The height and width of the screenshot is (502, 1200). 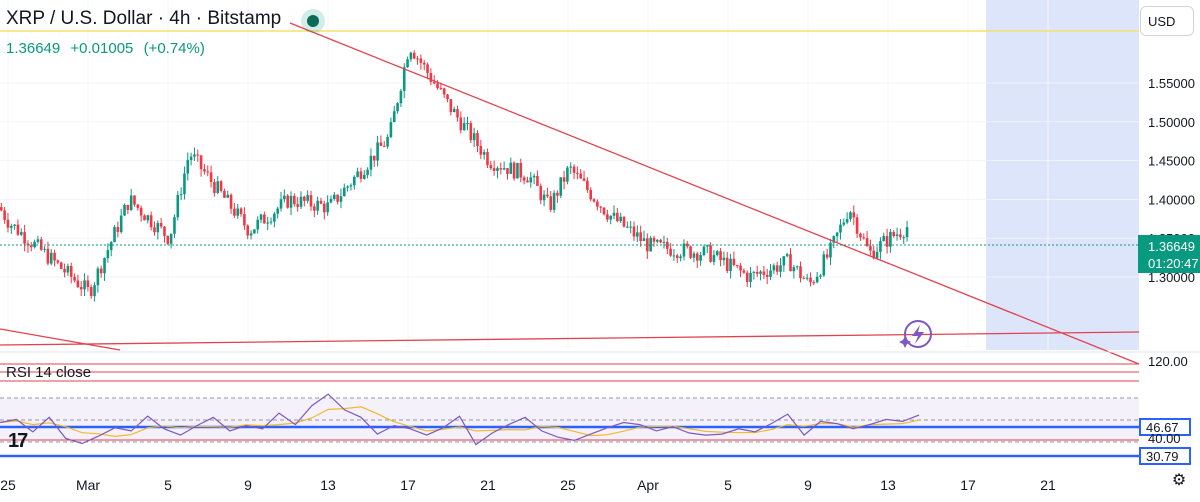 What do you see at coordinates (648, 485) in the screenshot?
I see `time-tick-label: Apr` at bounding box center [648, 485].